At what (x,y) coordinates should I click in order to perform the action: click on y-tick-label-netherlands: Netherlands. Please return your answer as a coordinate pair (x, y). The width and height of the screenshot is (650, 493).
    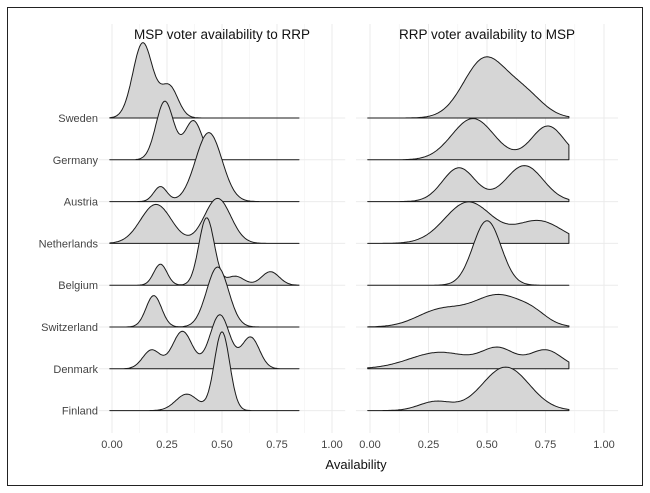
    Looking at the image, I should click on (69, 244).